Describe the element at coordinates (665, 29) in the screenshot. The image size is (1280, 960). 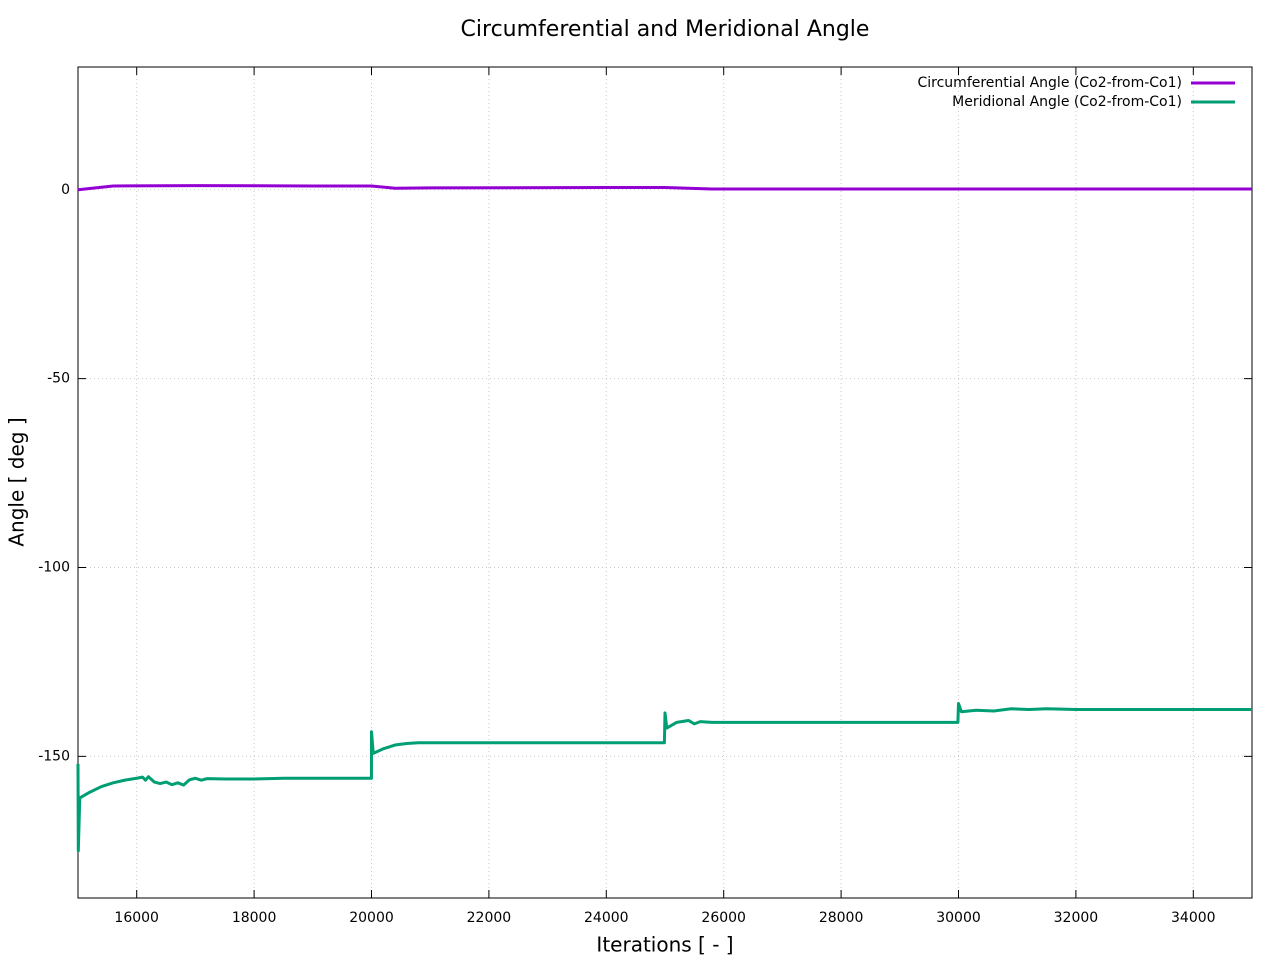
I see `chart-title: Circumferential and Meridional Angle` at that location.